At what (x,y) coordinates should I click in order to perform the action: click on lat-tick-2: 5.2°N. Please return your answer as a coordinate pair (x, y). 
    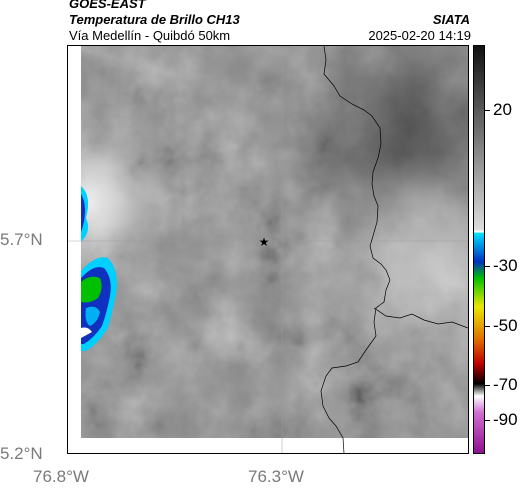
    Looking at the image, I should click on (21, 453).